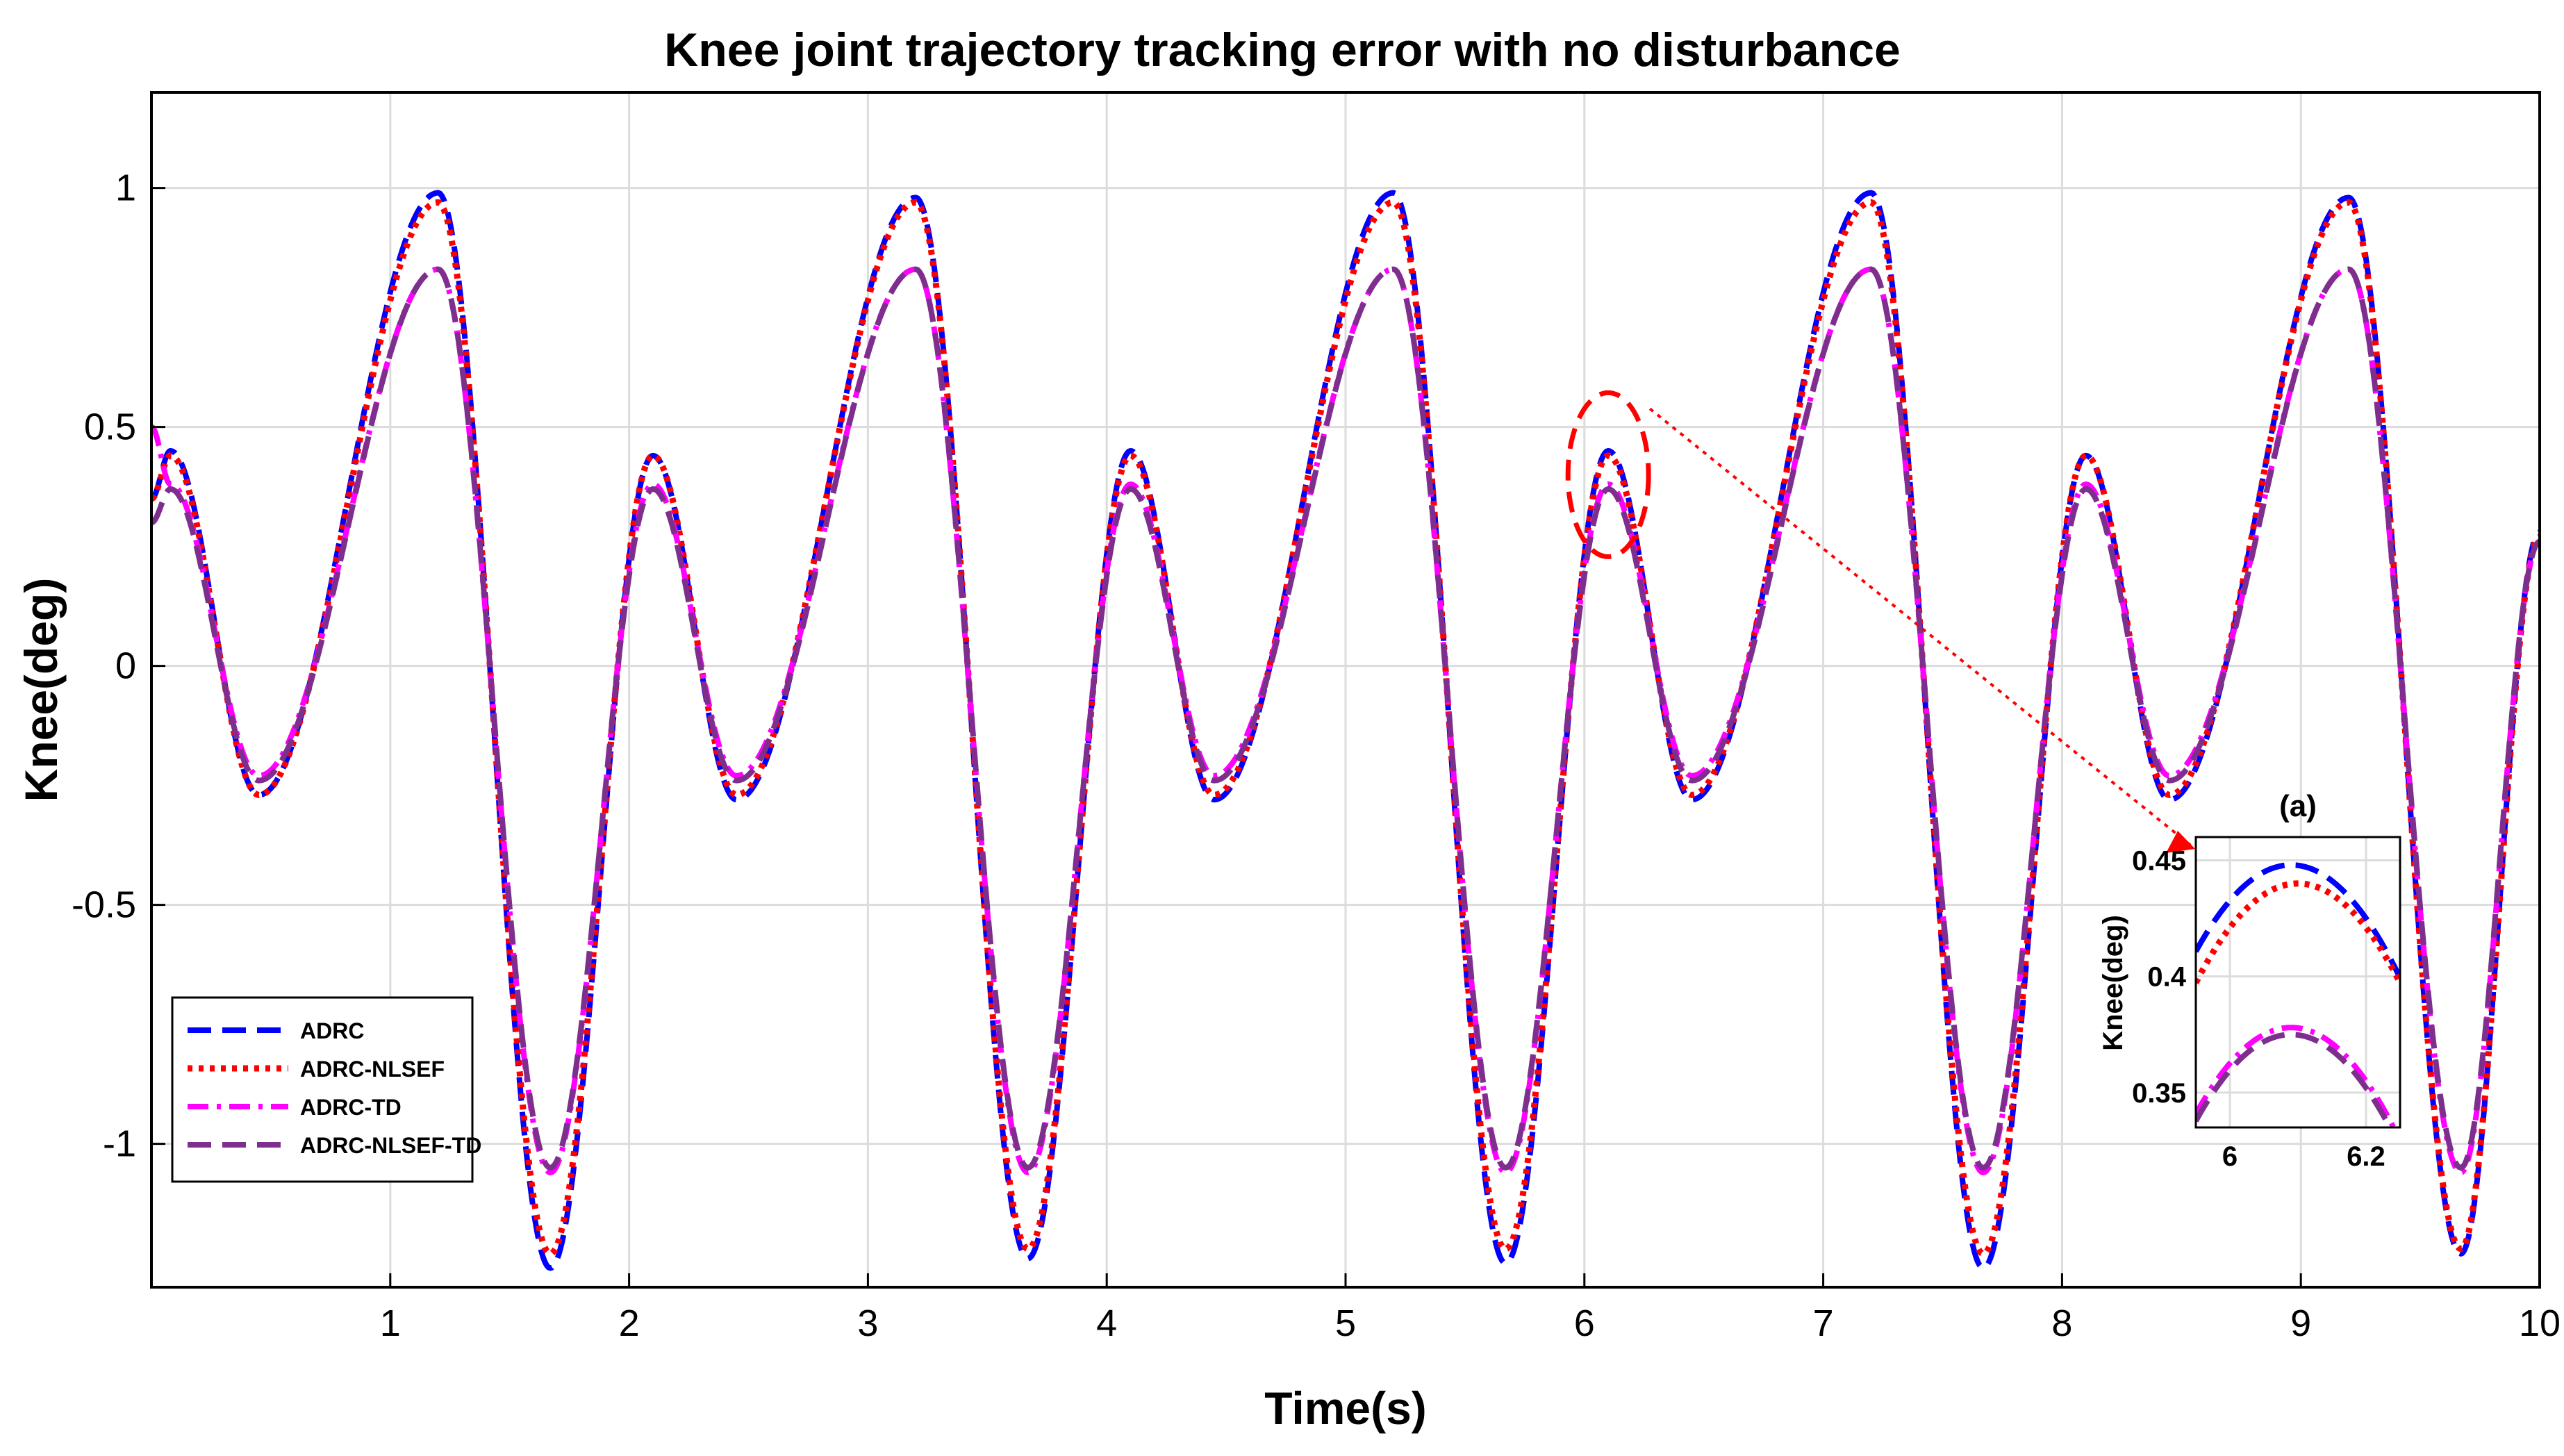 The height and width of the screenshot is (1456, 2564). I want to click on y-tick-label: -1, so click(120, 1144).